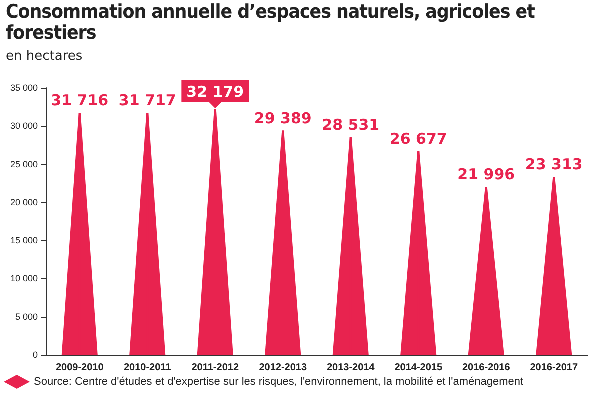  Describe the element at coordinates (216, 368) in the screenshot. I see `x-tick-label: 2011-2012` at that location.